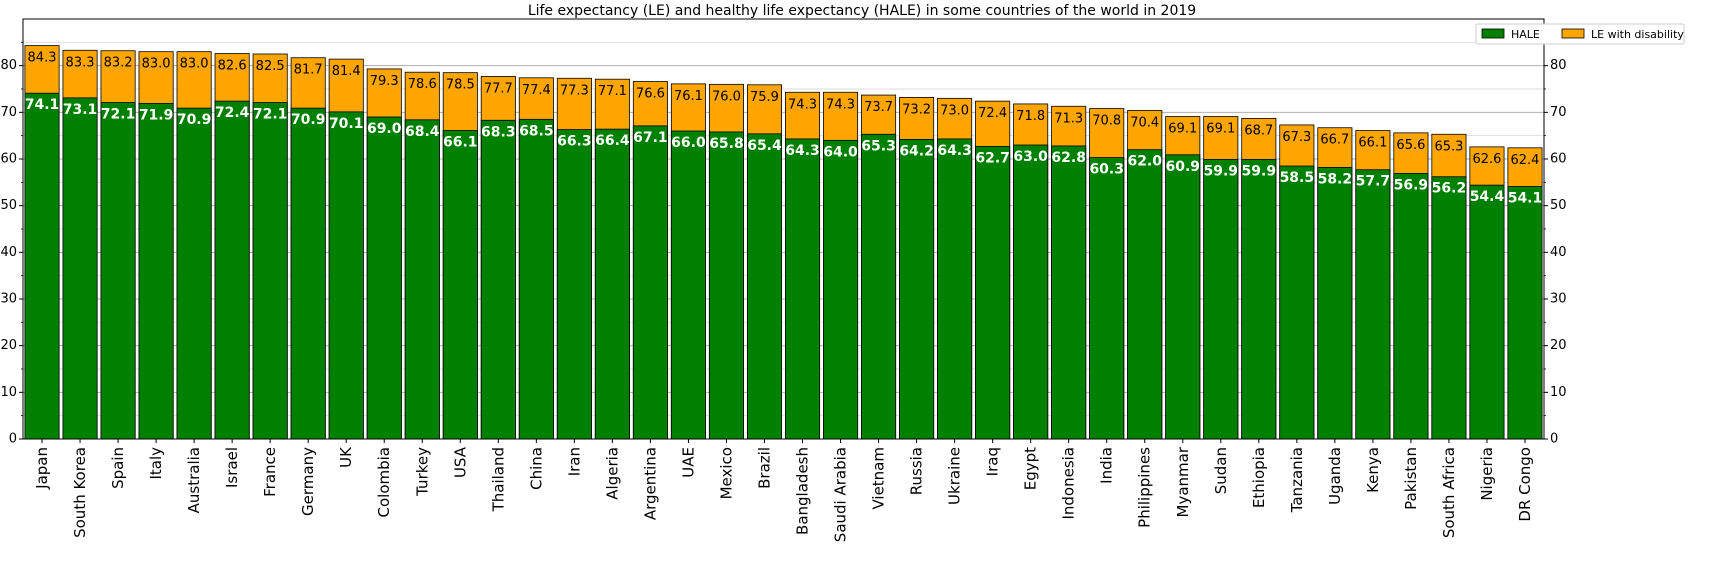 The height and width of the screenshot is (587, 1724). What do you see at coordinates (1372, 143) in the screenshot?
I see `le-value-label: 66.1` at bounding box center [1372, 143].